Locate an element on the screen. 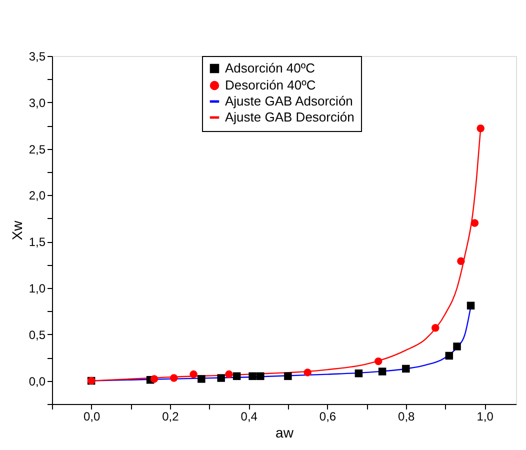 The width and height of the screenshot is (526, 450). x-tick-label: 0,6 is located at coordinates (327, 417).